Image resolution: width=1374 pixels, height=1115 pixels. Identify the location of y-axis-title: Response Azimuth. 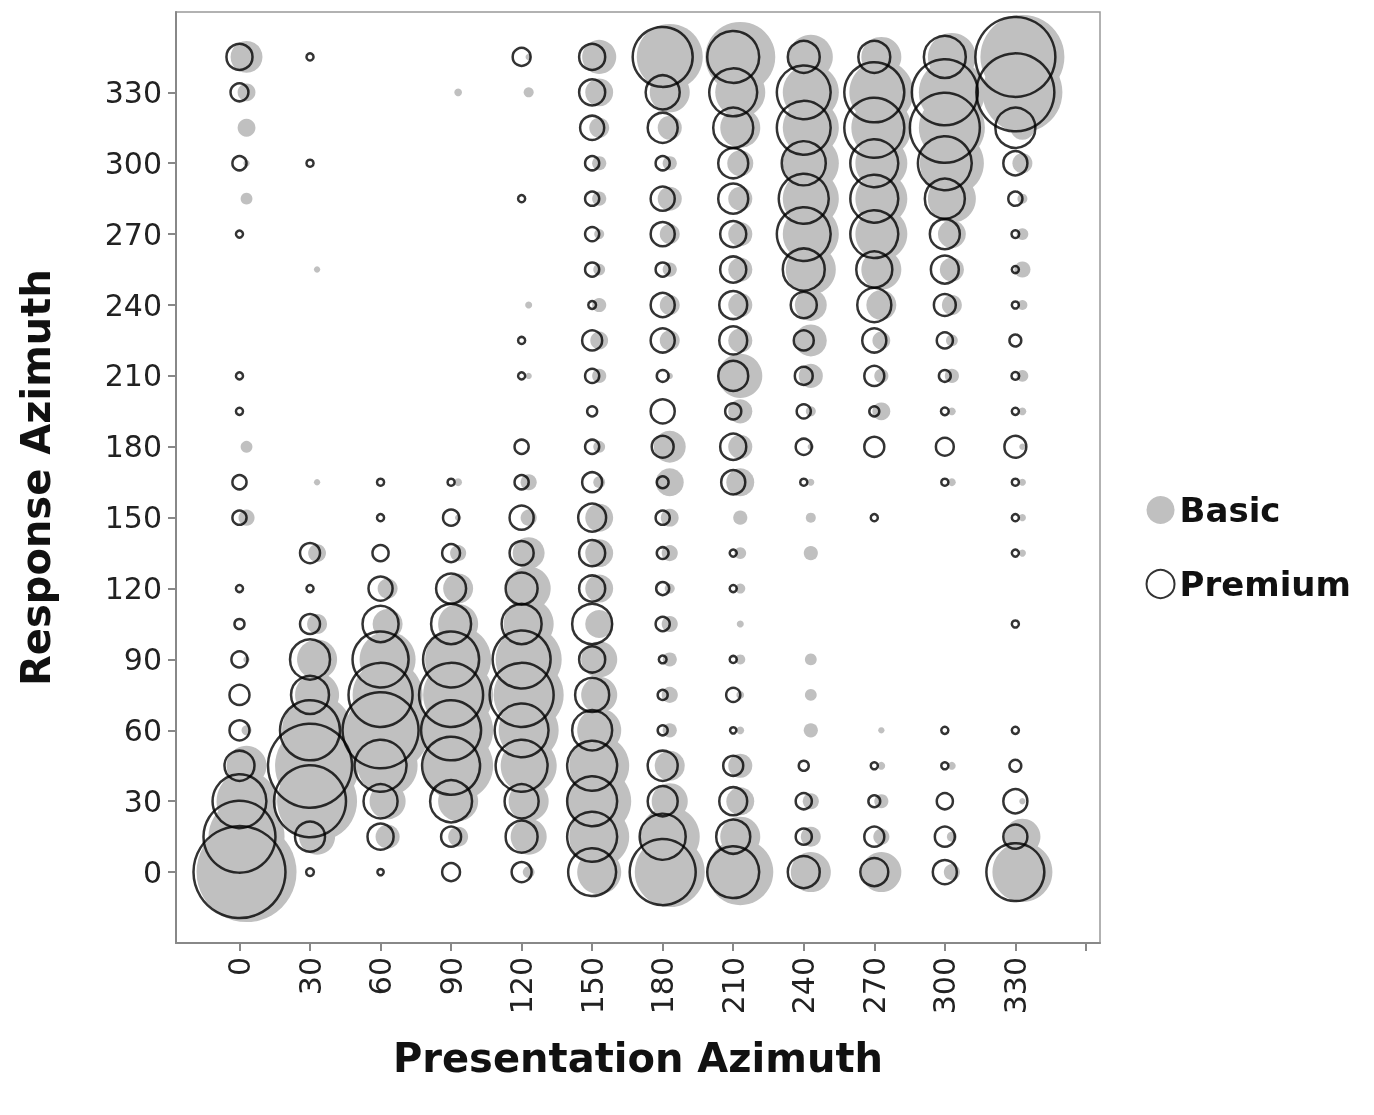
(36, 477).